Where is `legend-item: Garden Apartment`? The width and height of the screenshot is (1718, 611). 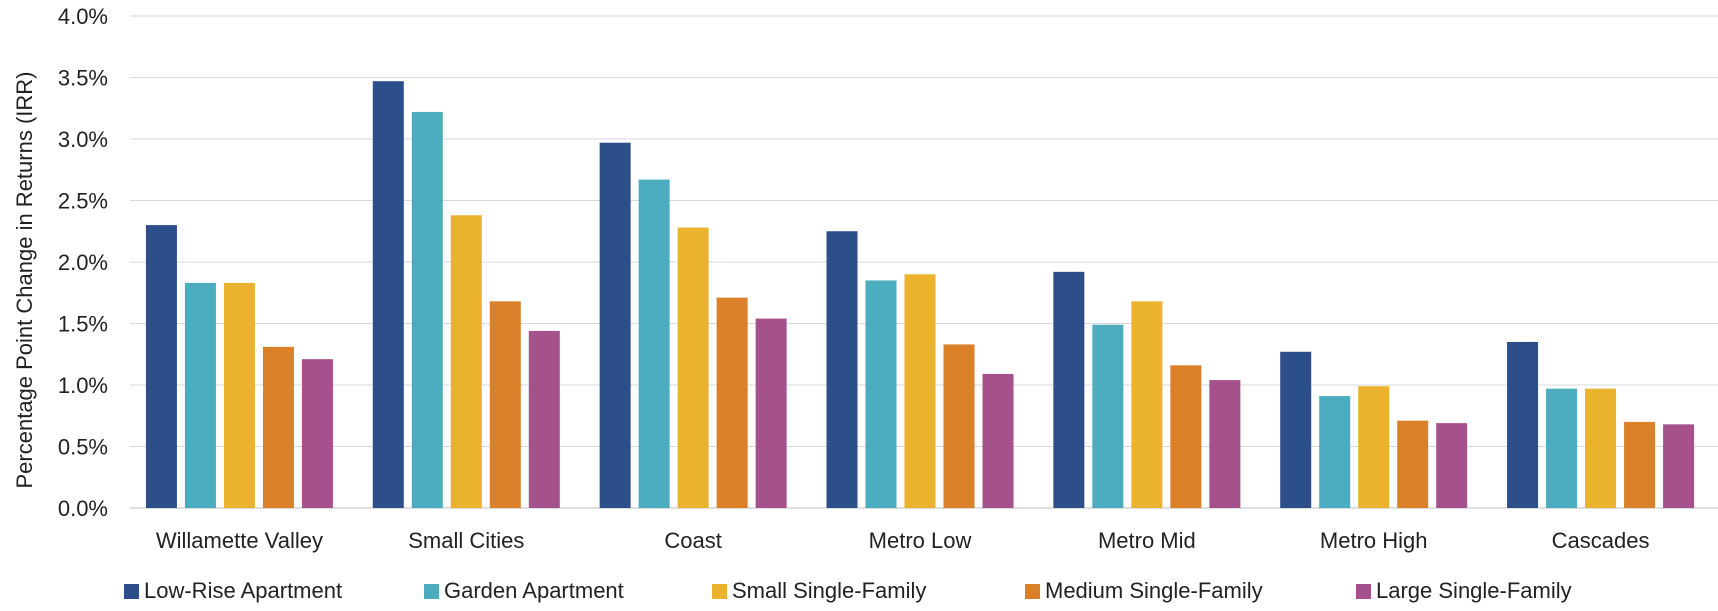
legend-item: Garden Apartment is located at coordinates (524, 591).